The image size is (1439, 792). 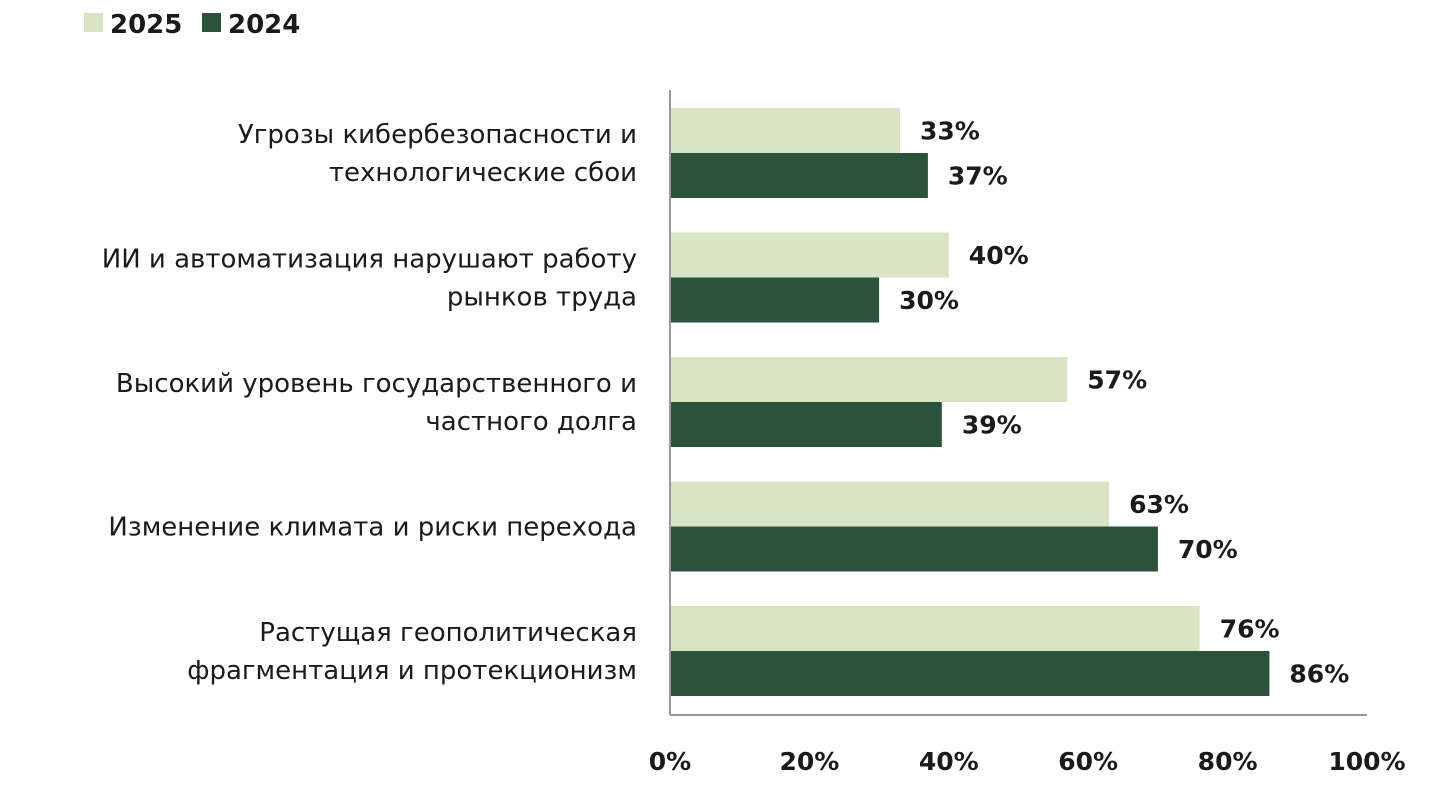 I want to click on x-tick-label-3: 60%, so click(x=1088, y=761).